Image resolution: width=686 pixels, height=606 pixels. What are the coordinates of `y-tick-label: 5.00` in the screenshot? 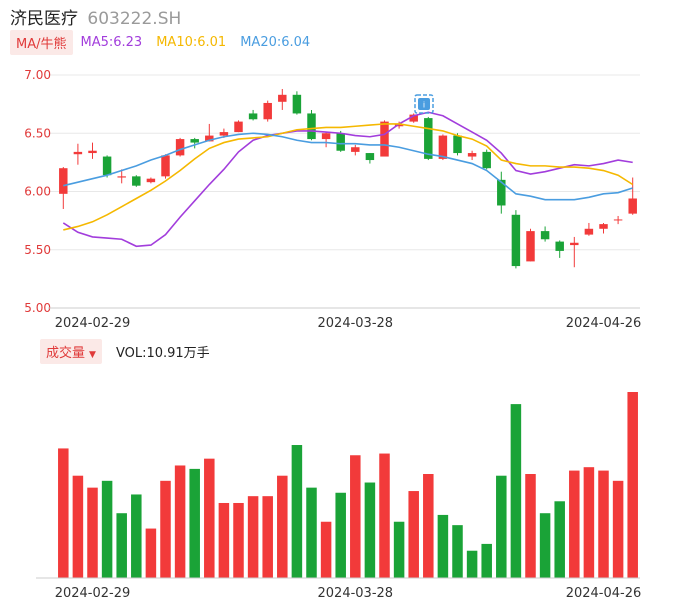 It's located at (37, 308).